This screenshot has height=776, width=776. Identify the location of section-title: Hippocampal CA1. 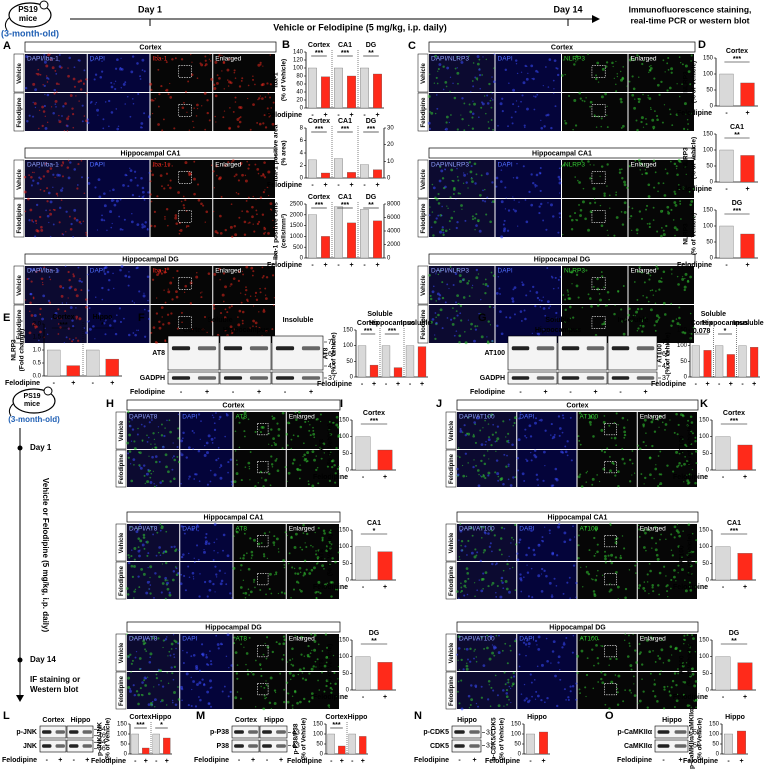
(562, 153).